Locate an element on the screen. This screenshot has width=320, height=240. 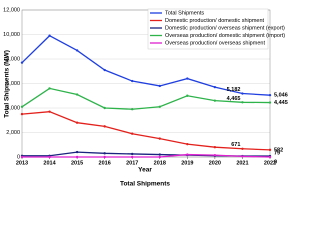
y-tick-label: 2,000 is located at coordinates (13, 133).